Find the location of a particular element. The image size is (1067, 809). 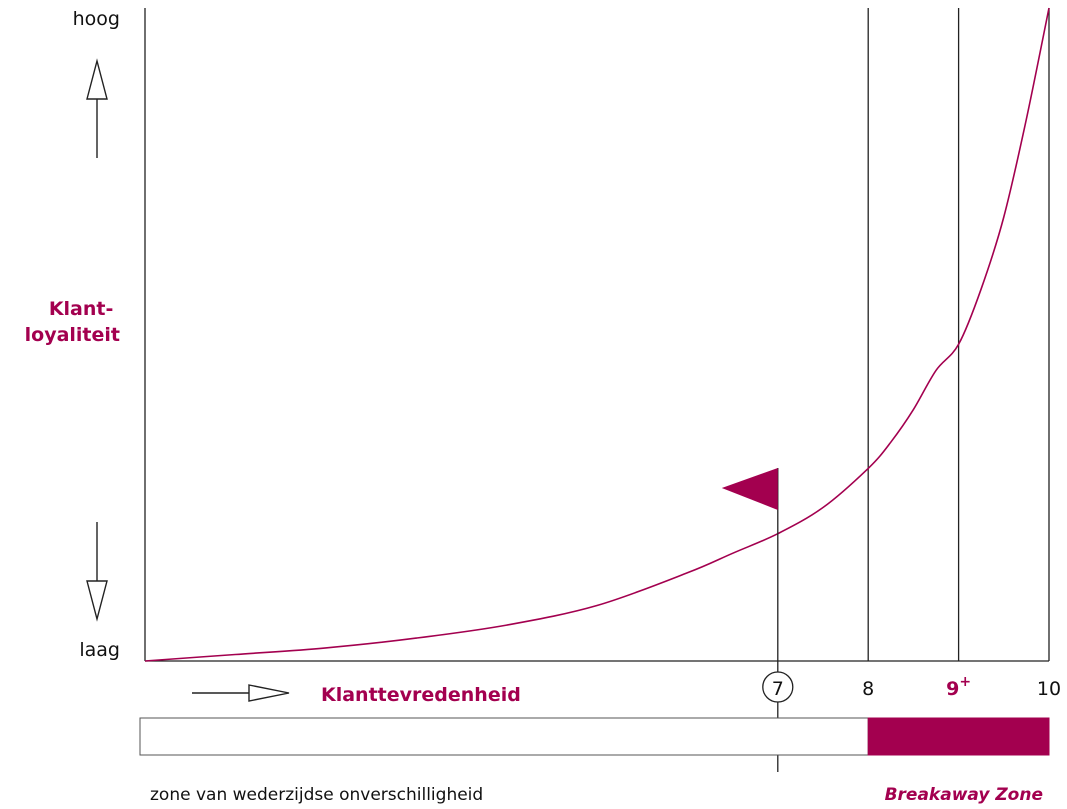

tick-label-7: 7 is located at coordinates (778, 689).